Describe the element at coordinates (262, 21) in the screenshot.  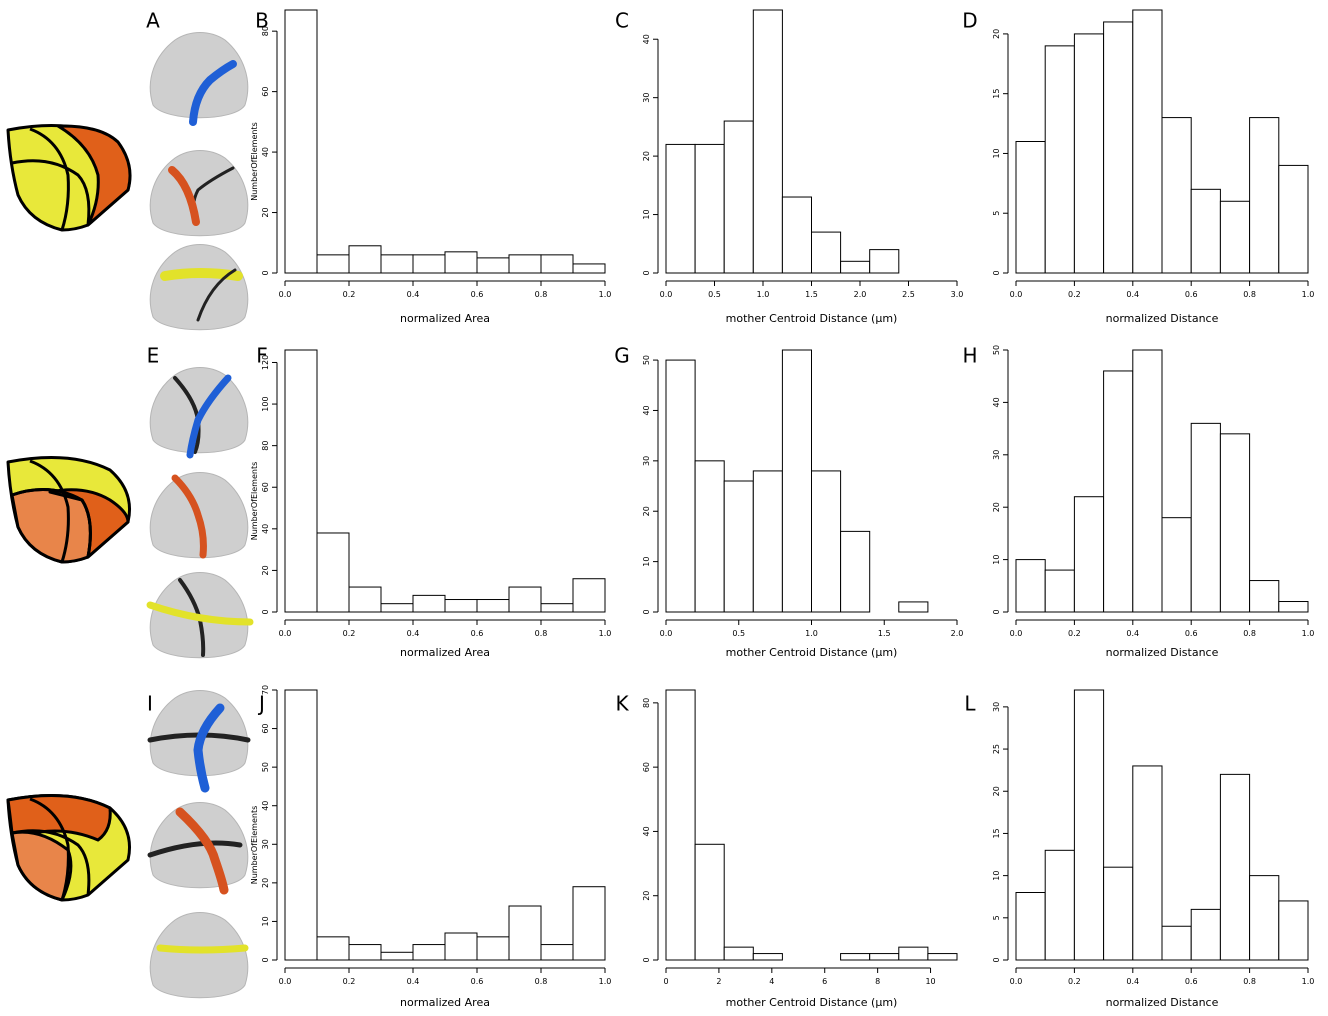
I see `panel-label: B` at that location.